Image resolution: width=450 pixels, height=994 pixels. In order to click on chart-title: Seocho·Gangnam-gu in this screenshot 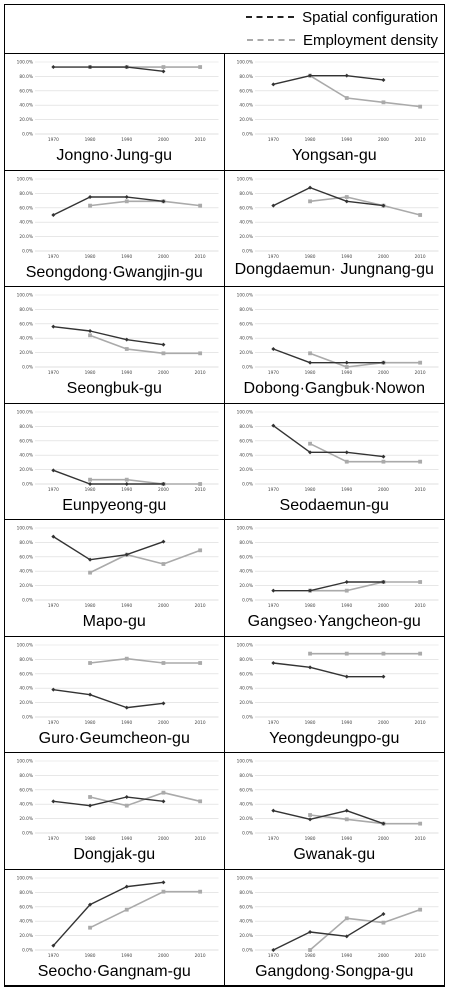, I will do `click(114, 971)`.